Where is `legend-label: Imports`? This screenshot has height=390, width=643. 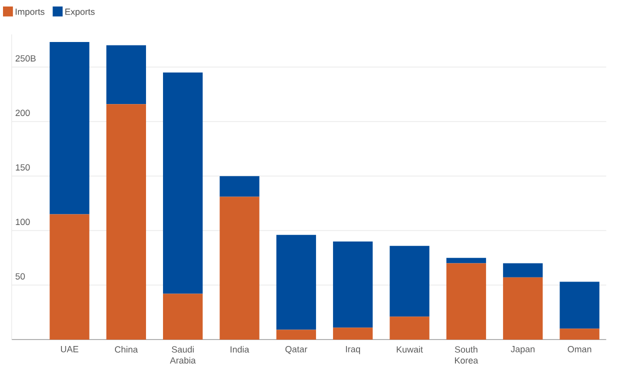 legend-label: Imports is located at coordinates (30, 12).